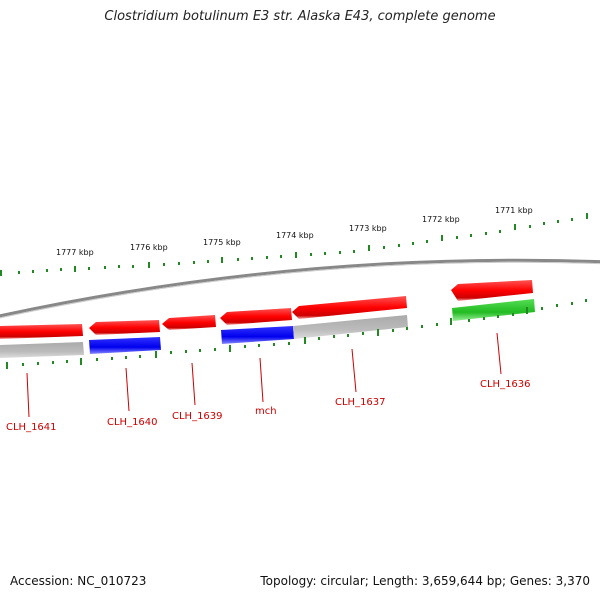  I want to click on kbp-label: 1773 kbp, so click(368, 228).